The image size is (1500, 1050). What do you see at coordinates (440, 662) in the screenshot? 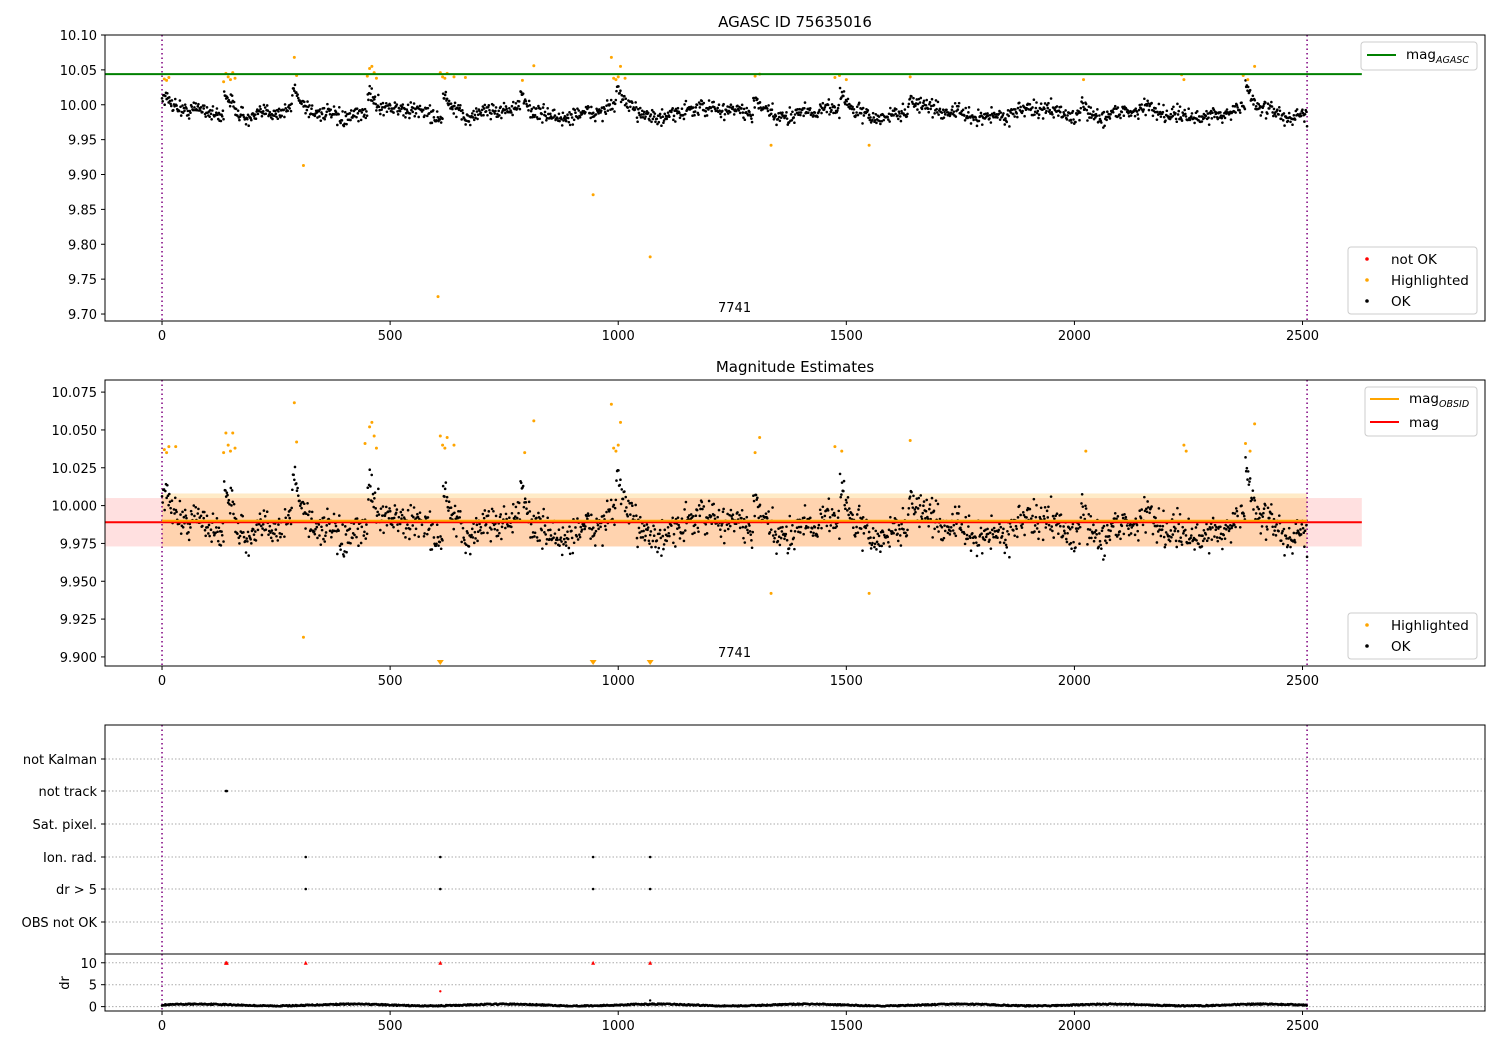
I see `offscale-marker` at bounding box center [440, 662].